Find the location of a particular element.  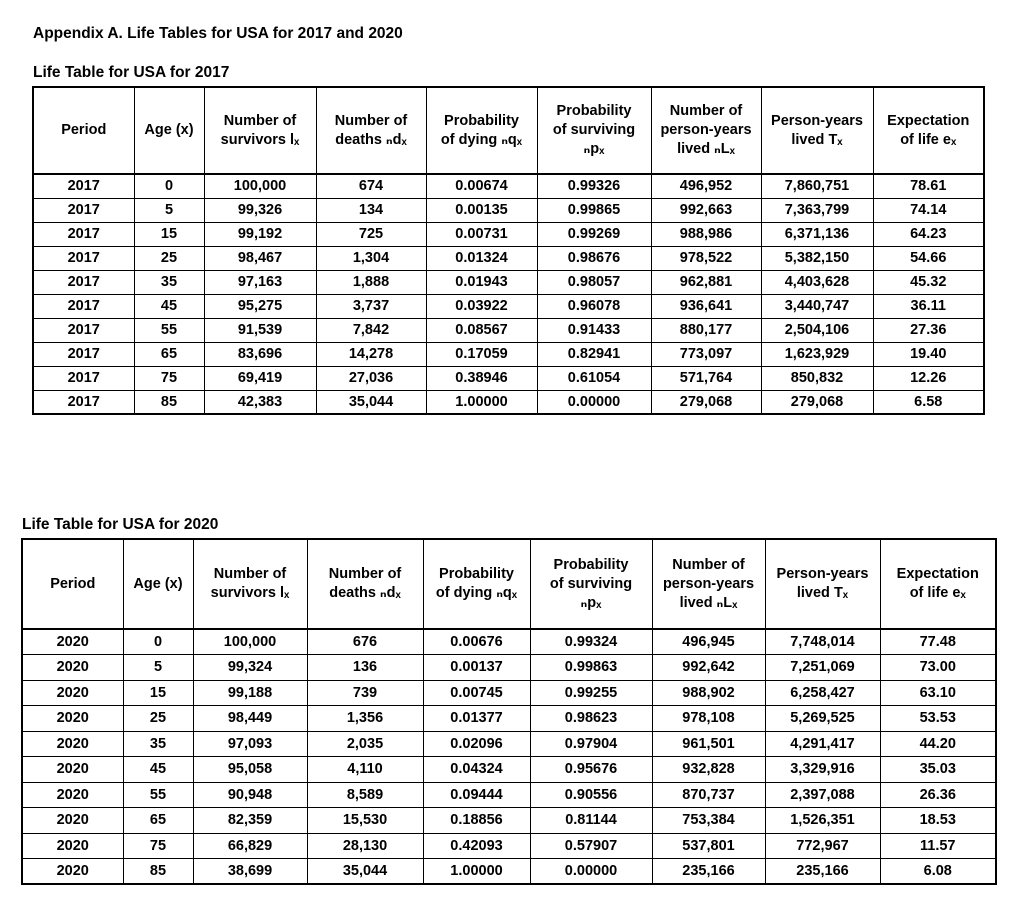

table-cell: 4,403,628 is located at coordinates (817, 282).